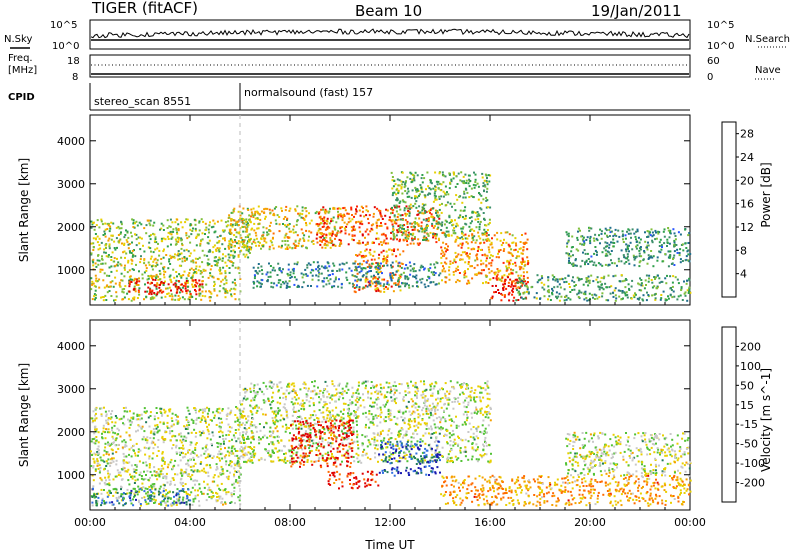  I want to click on y-tick-label: 2000, so click(71, 227).